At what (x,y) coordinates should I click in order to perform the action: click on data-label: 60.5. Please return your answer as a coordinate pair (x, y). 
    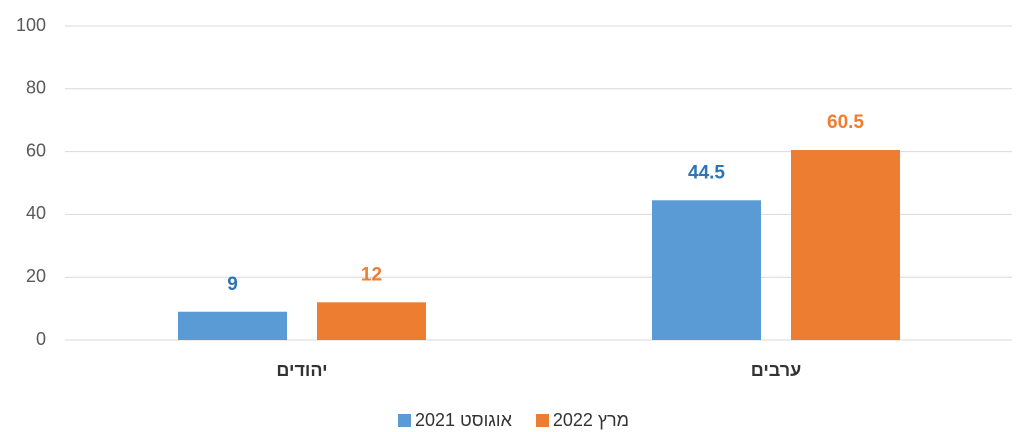
    Looking at the image, I should click on (845, 122).